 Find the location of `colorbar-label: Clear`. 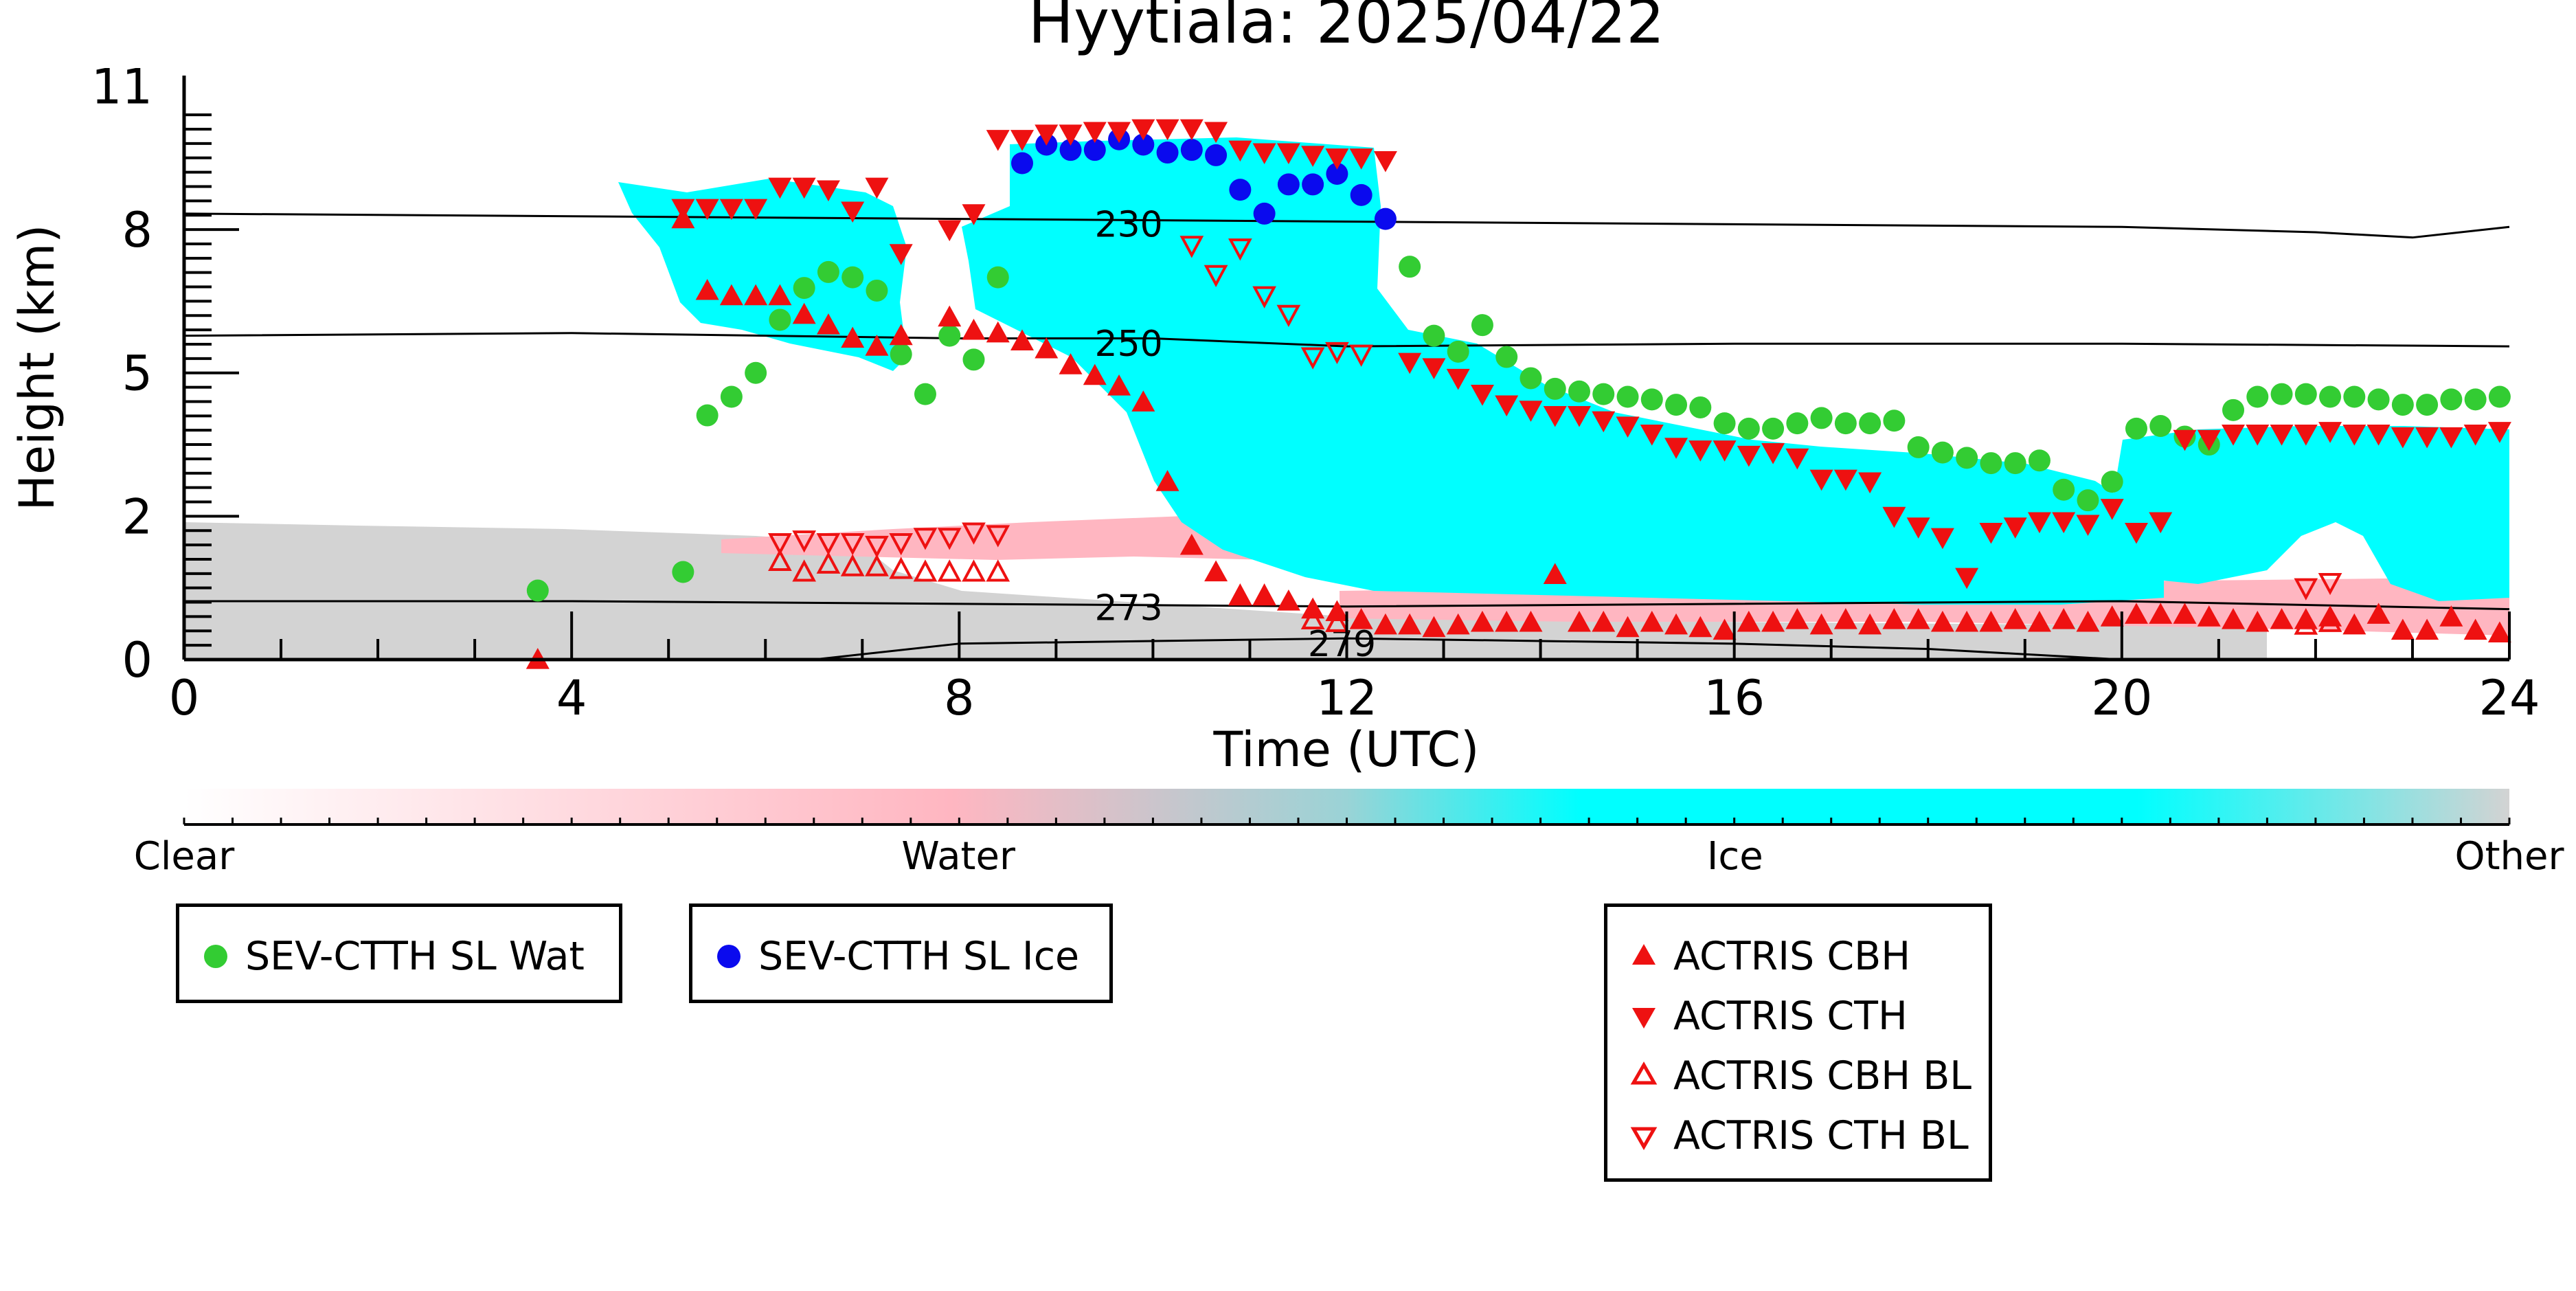

colorbar-label: Clear is located at coordinates (184, 856).